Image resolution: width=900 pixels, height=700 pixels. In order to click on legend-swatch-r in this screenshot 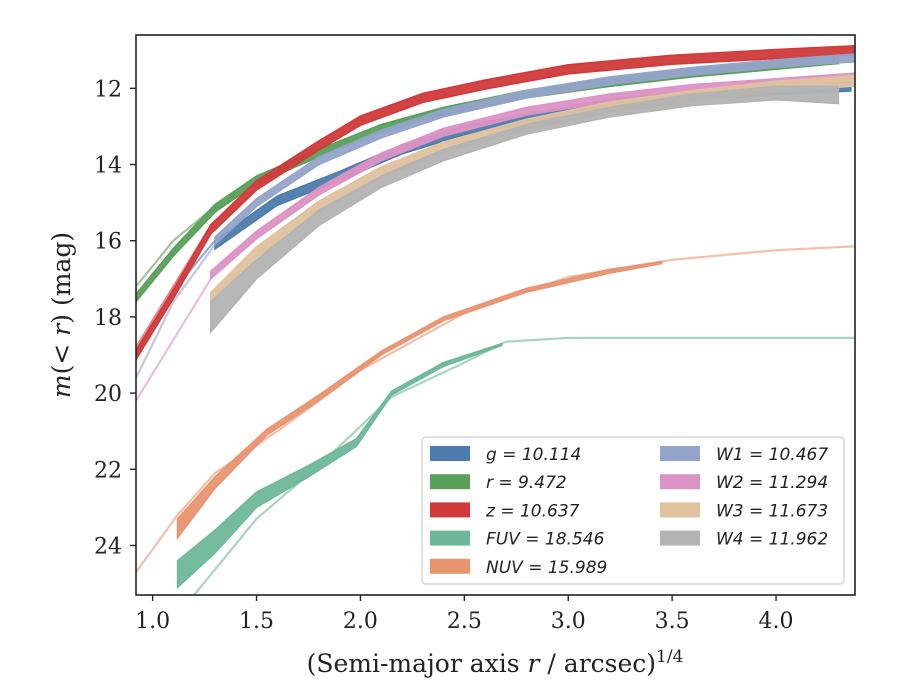, I will do `click(450, 482)`.